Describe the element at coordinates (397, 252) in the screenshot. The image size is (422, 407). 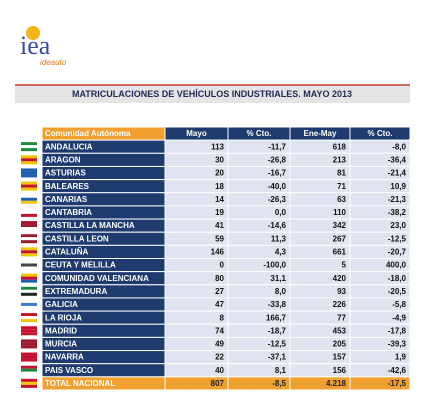
I see `cell-text: -20,7` at that location.